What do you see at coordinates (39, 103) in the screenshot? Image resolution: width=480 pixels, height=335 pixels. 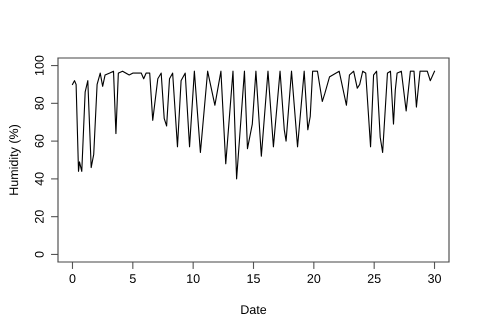 I see `y-tick-label: 80` at bounding box center [39, 103].